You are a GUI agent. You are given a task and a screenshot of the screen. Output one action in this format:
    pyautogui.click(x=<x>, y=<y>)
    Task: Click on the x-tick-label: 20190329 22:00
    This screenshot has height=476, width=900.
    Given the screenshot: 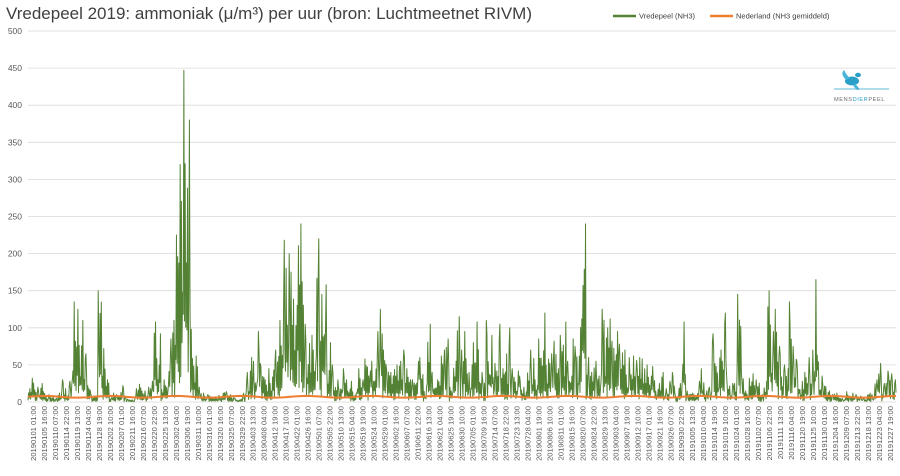 What is the action you would take?
    pyautogui.click(x=242, y=433)
    